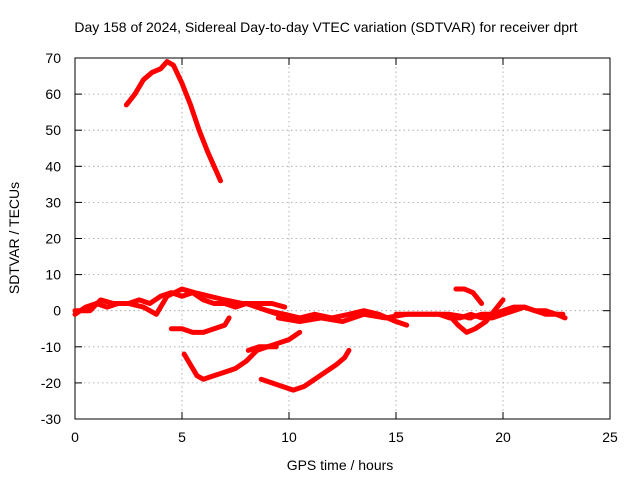 This screenshot has height=480, width=640. I want to click on x-tick-label: 15, so click(396, 437).